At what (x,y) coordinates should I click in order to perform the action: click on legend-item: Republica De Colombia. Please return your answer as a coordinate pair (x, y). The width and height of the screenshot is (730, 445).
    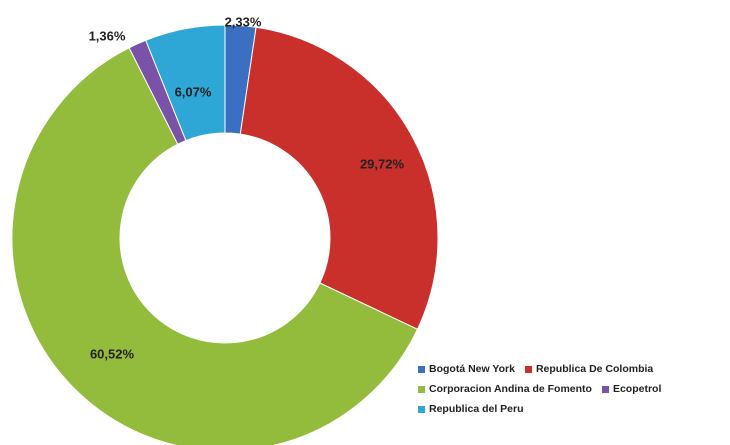
    Looking at the image, I should click on (589, 369).